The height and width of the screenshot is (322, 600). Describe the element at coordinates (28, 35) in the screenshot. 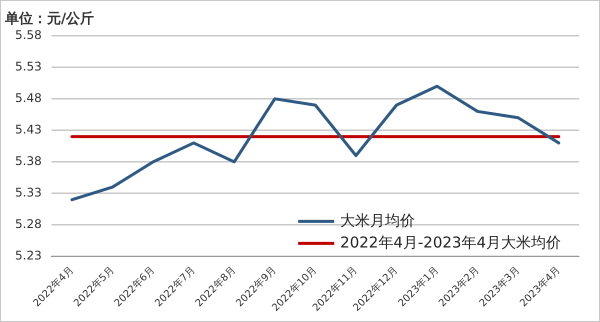

I see `y-tick-label: 5.58` at that location.